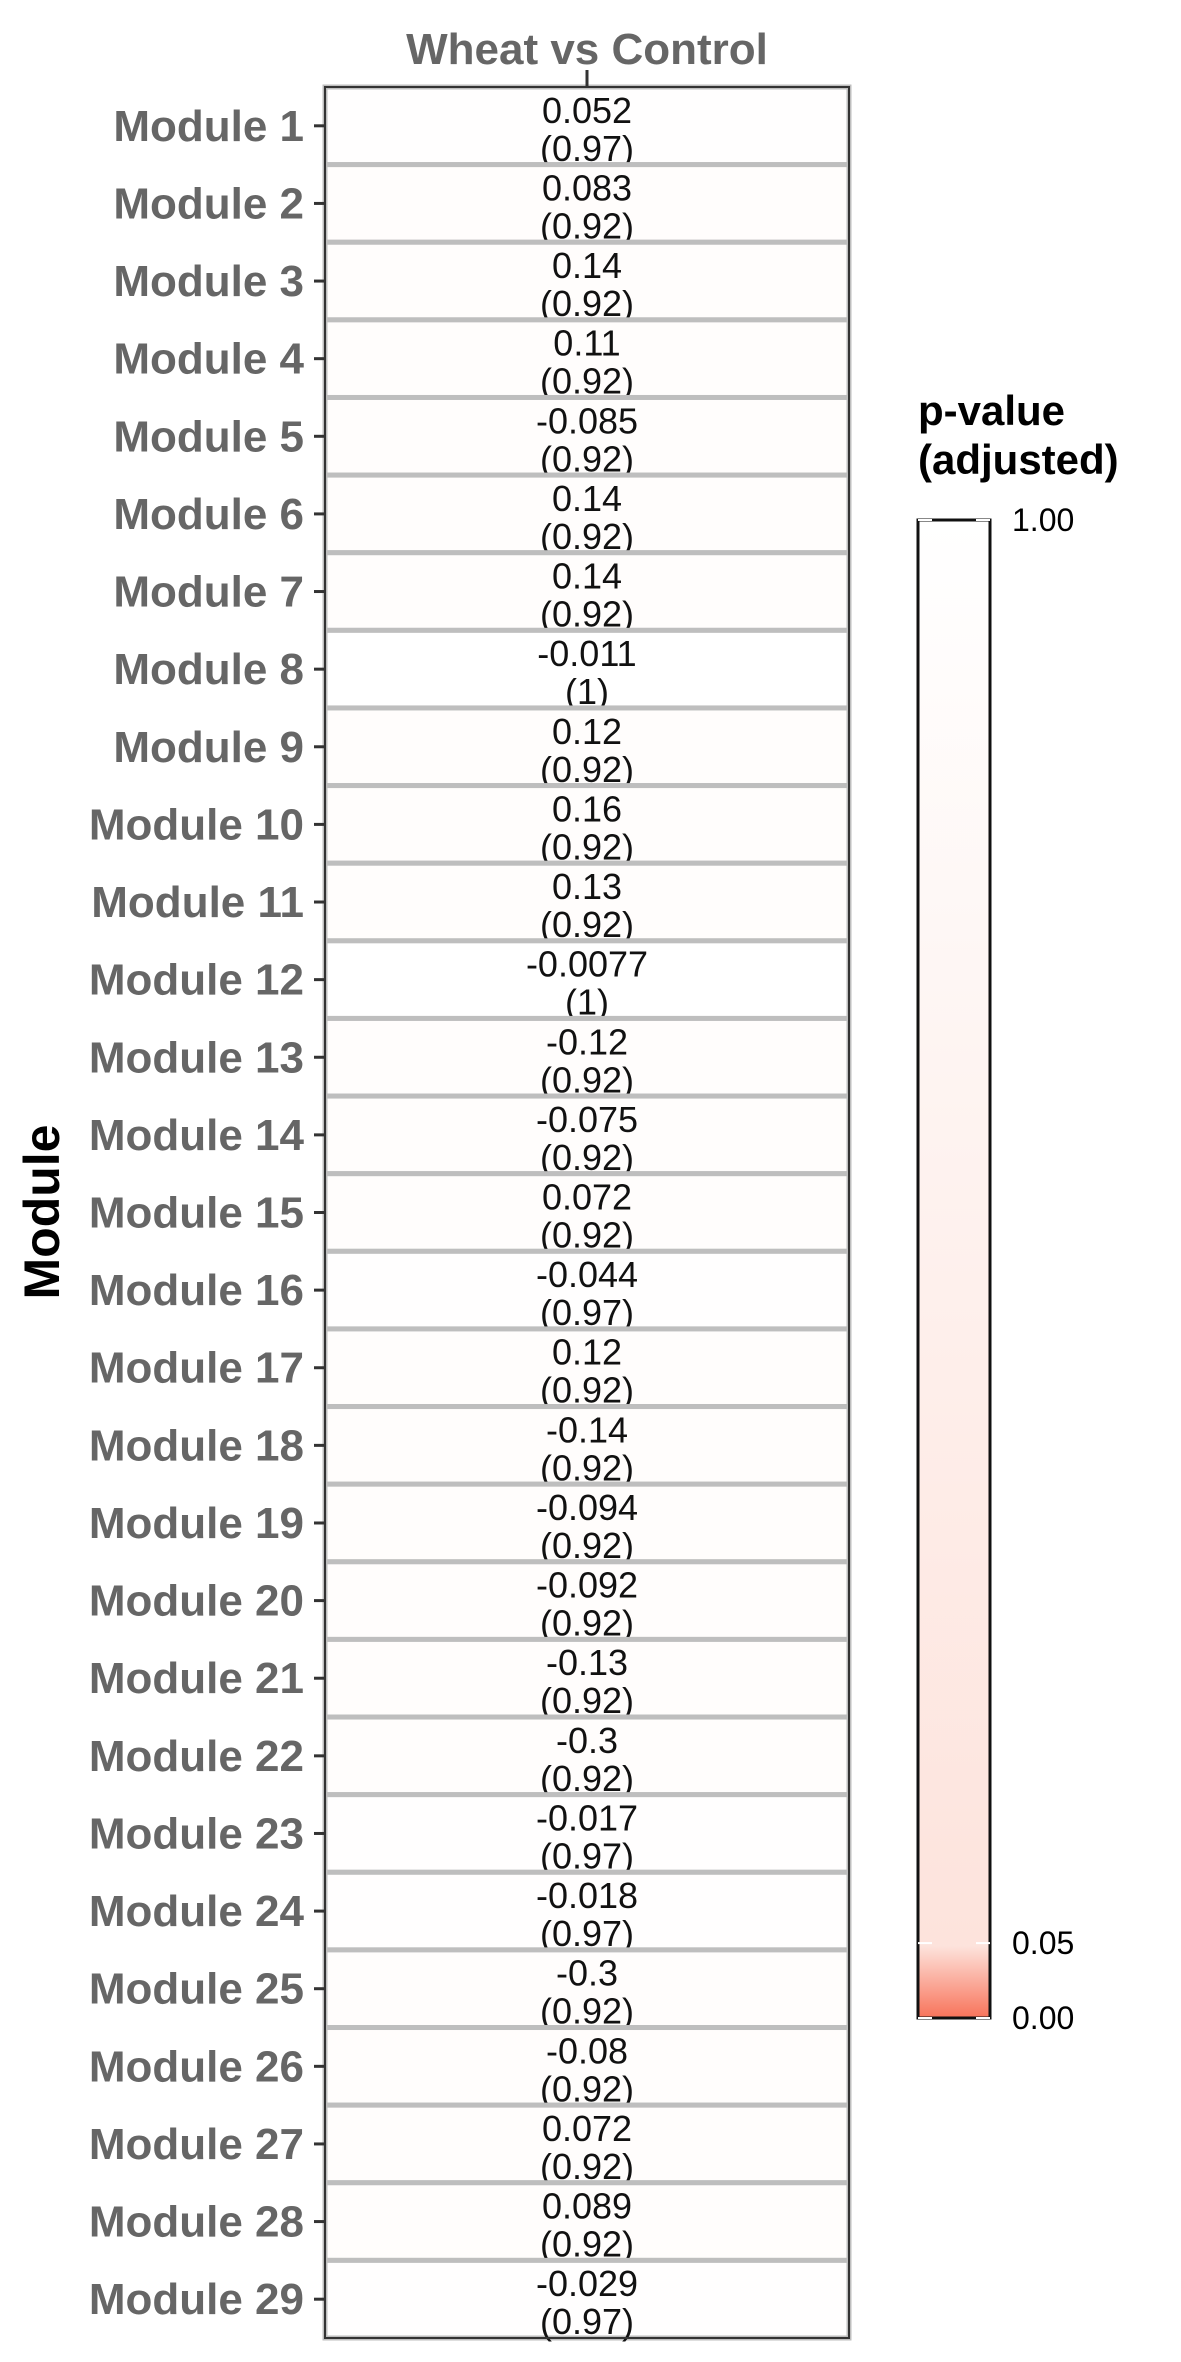 The width and height of the screenshot is (1181, 2362). I want to click on row-label: Module 1, so click(208, 126).